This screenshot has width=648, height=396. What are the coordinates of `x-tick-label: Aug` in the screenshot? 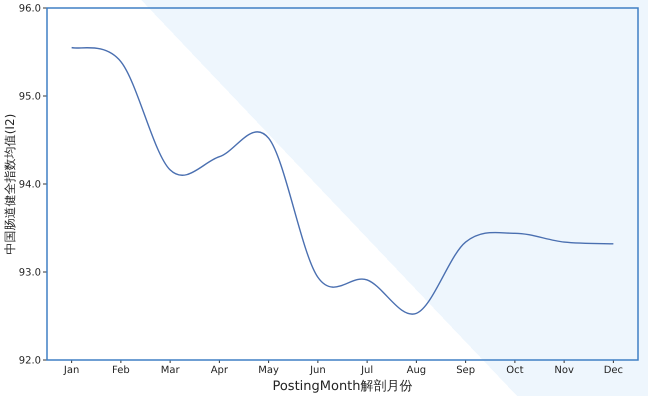 It's located at (416, 370).